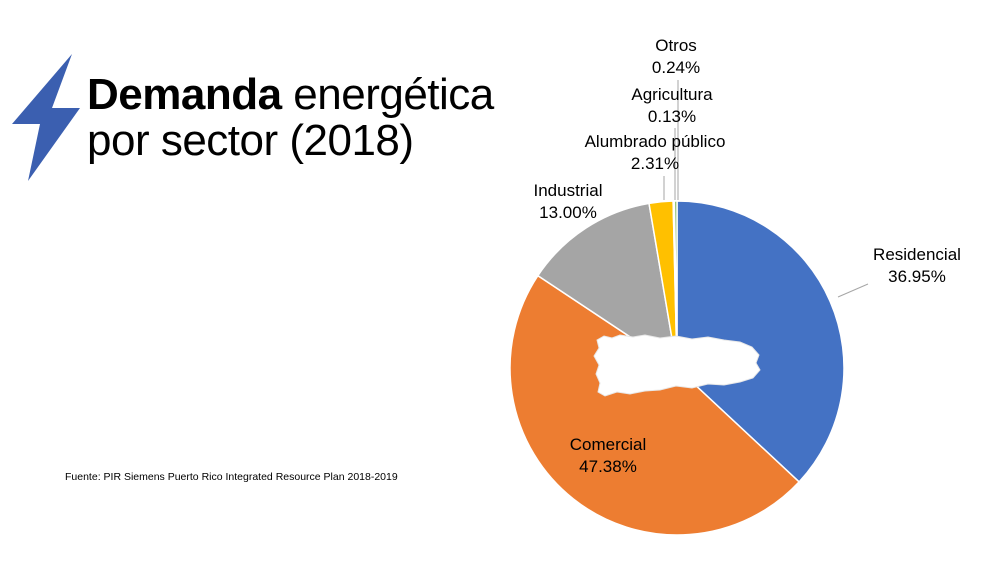 Image resolution: width=1000 pixels, height=563 pixels. I want to click on pie-slice-residencial, so click(760, 341).